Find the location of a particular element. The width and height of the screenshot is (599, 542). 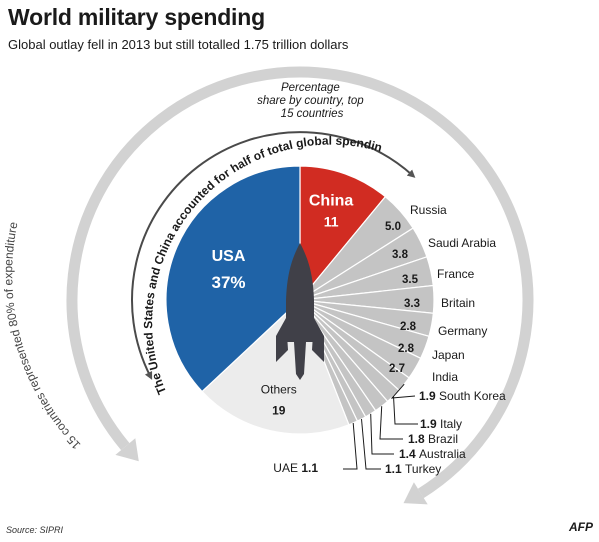

label-china: China is located at coordinates (331, 200).